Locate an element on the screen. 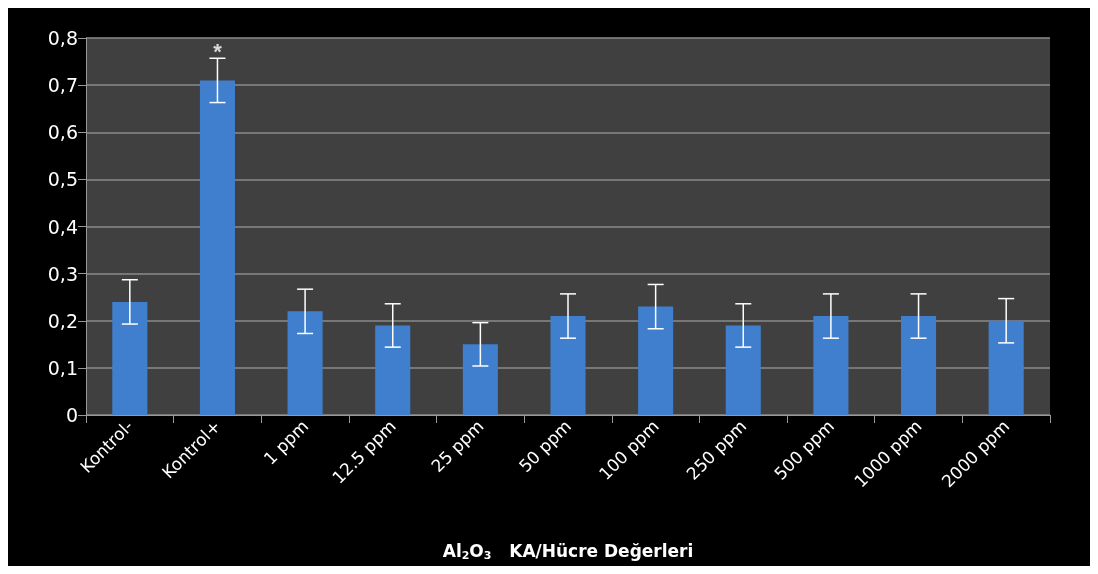 This screenshot has width=1098, height=574. y-tick-label: 0,6 is located at coordinates (62, 132).